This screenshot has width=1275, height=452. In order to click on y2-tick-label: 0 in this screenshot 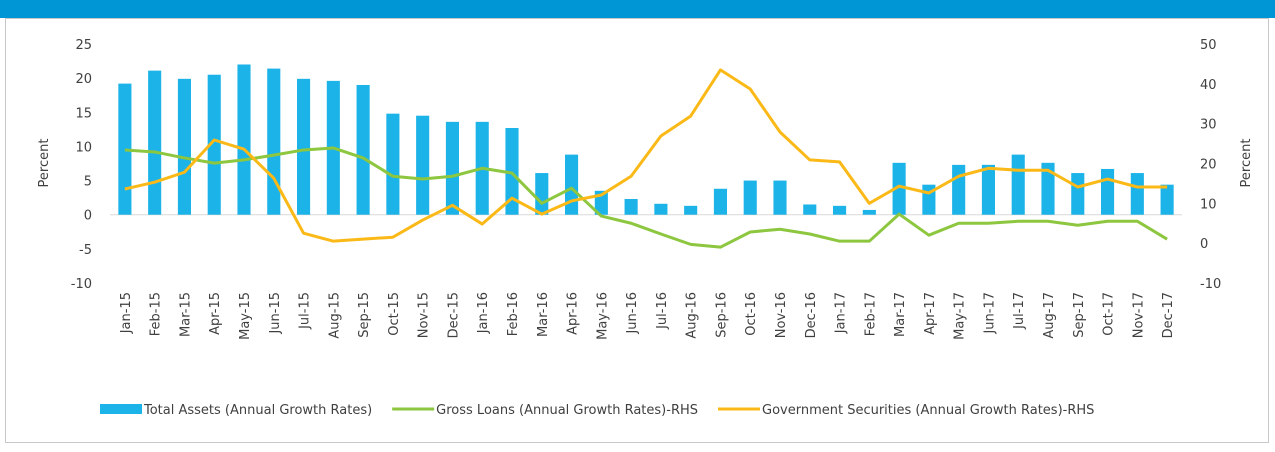, I will do `click(1204, 244)`.